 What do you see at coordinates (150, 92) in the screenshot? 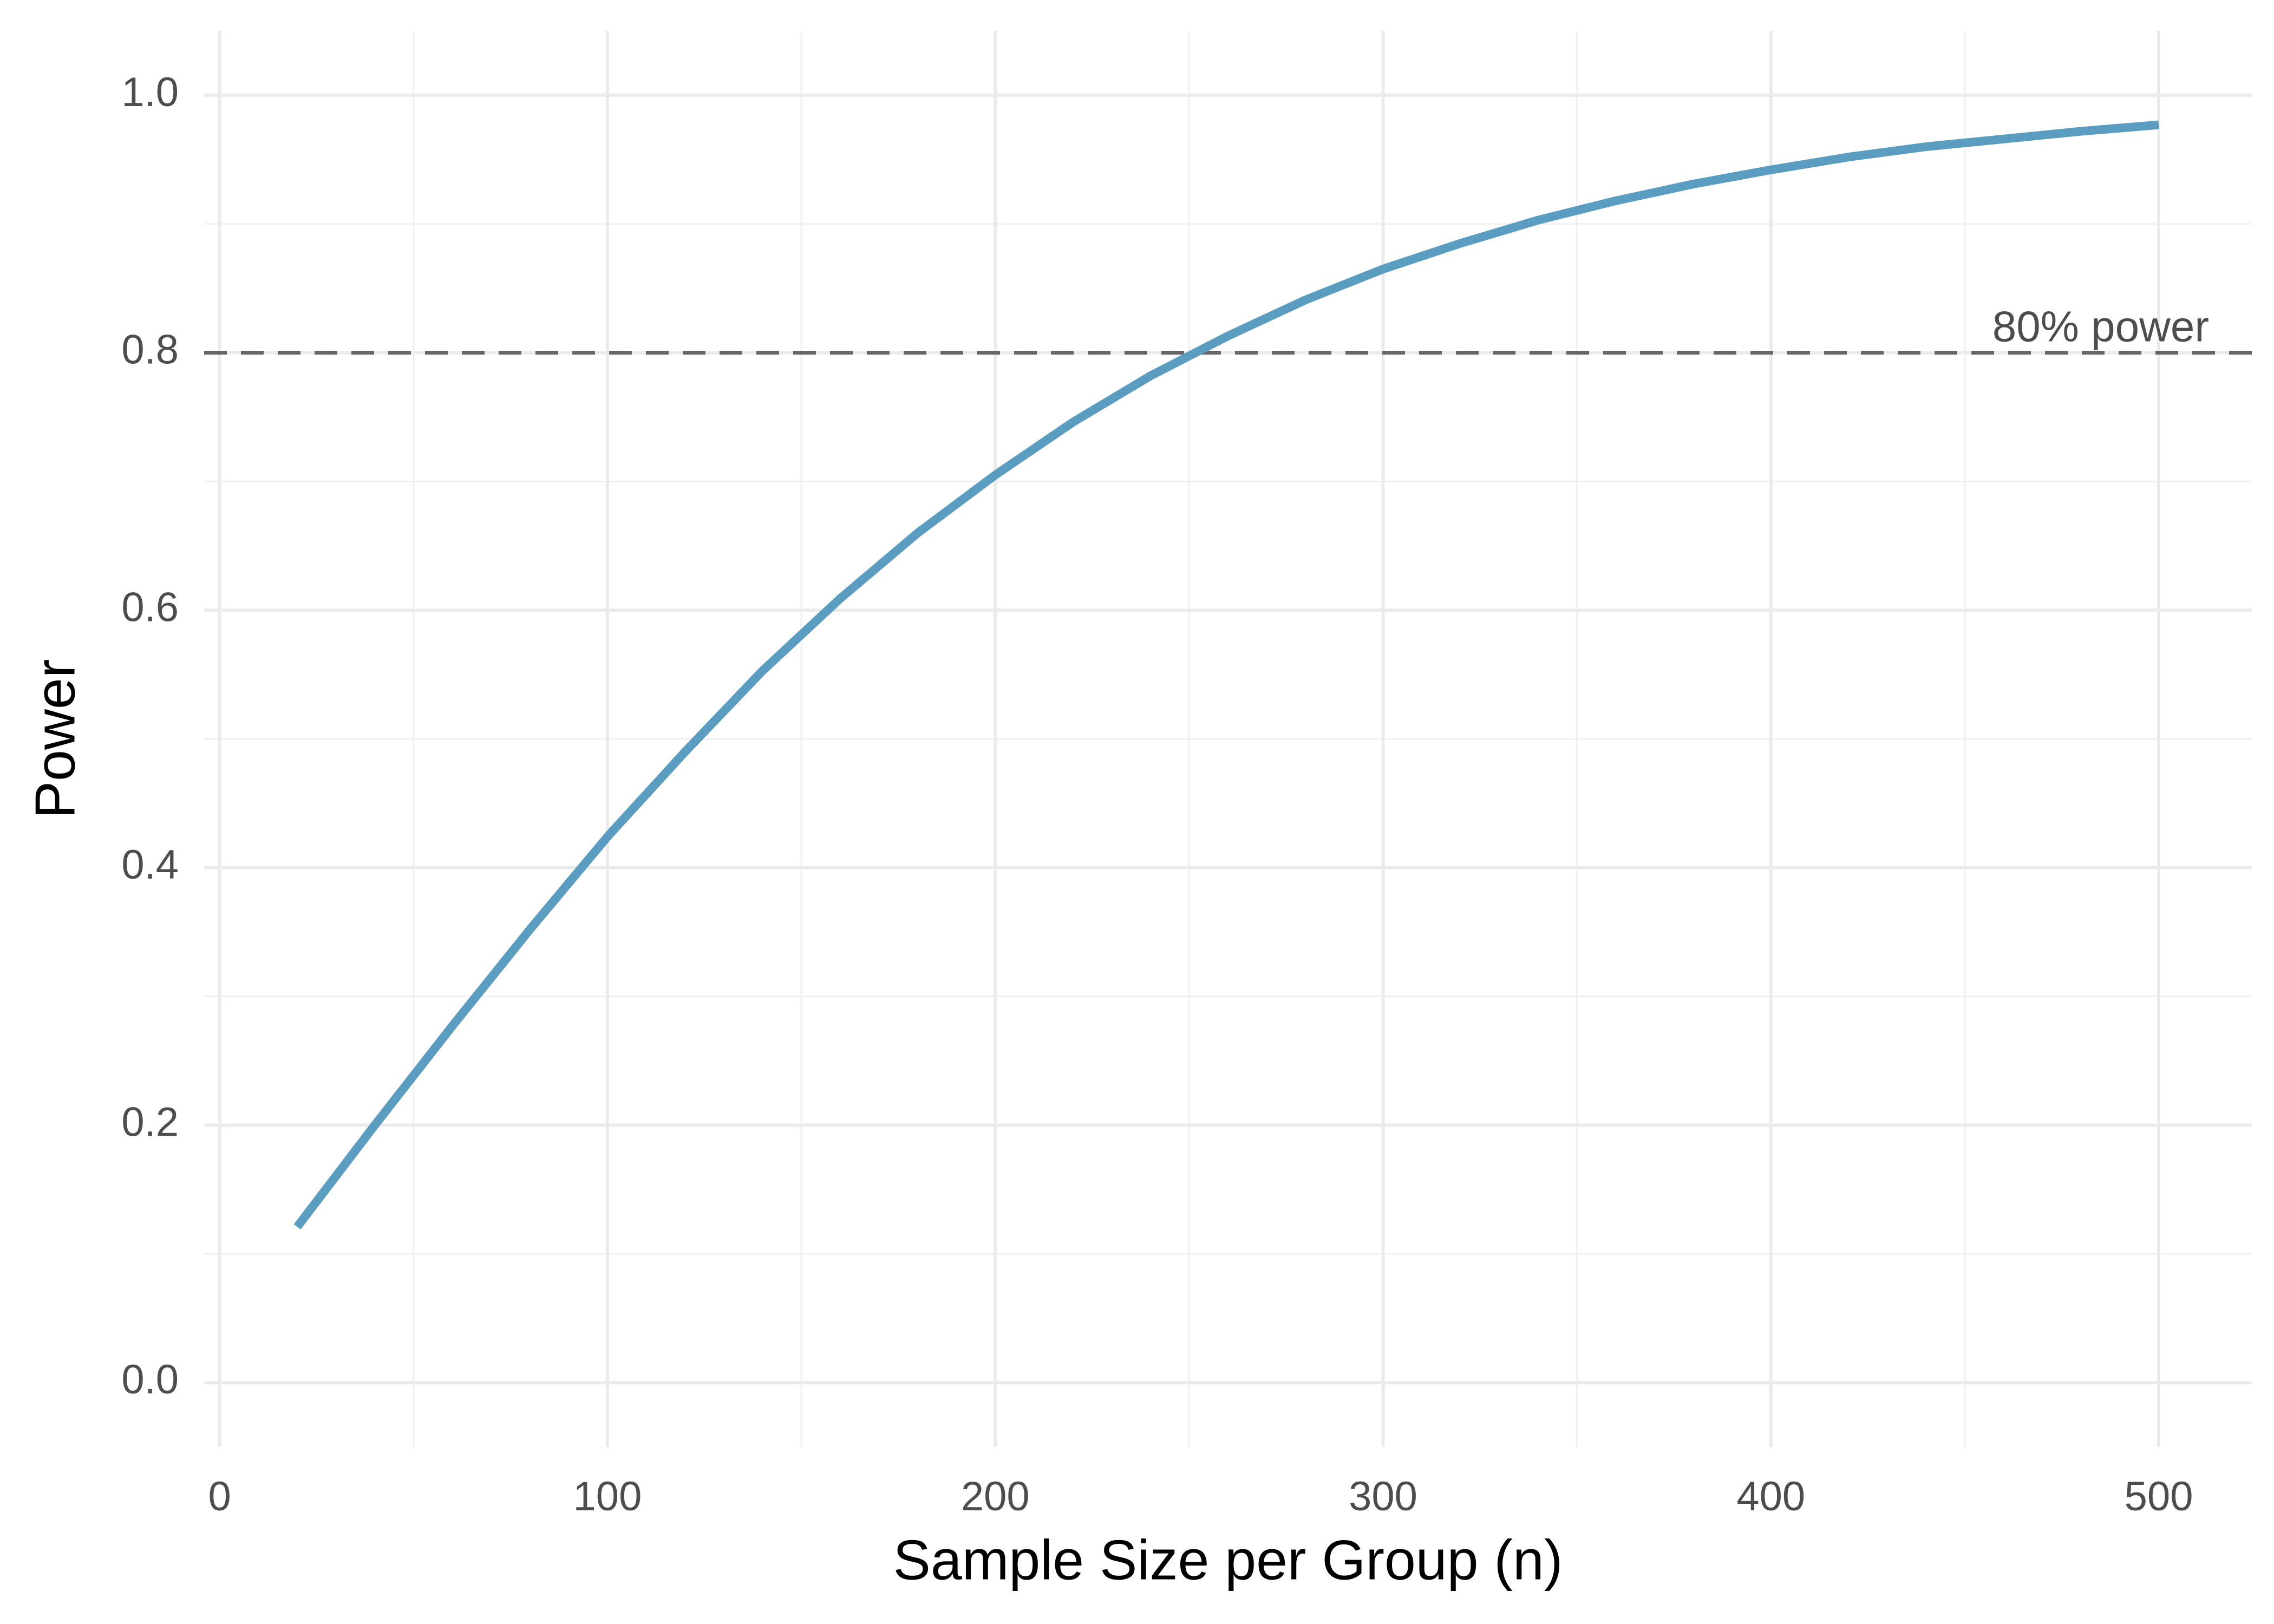
I see `y-tick-label: 1.0` at bounding box center [150, 92].